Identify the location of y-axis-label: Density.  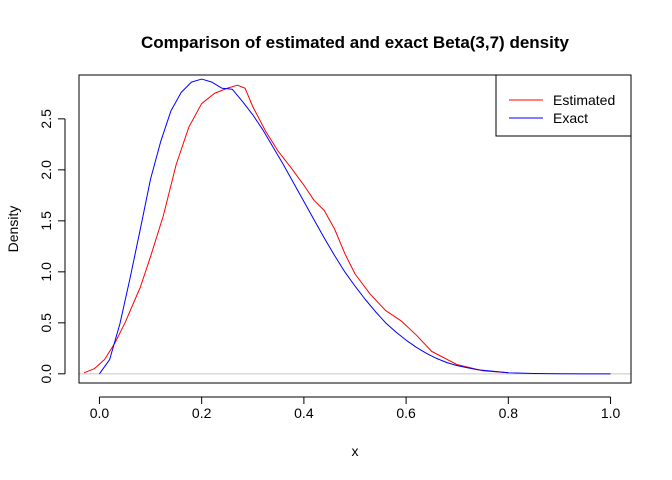
(13, 229).